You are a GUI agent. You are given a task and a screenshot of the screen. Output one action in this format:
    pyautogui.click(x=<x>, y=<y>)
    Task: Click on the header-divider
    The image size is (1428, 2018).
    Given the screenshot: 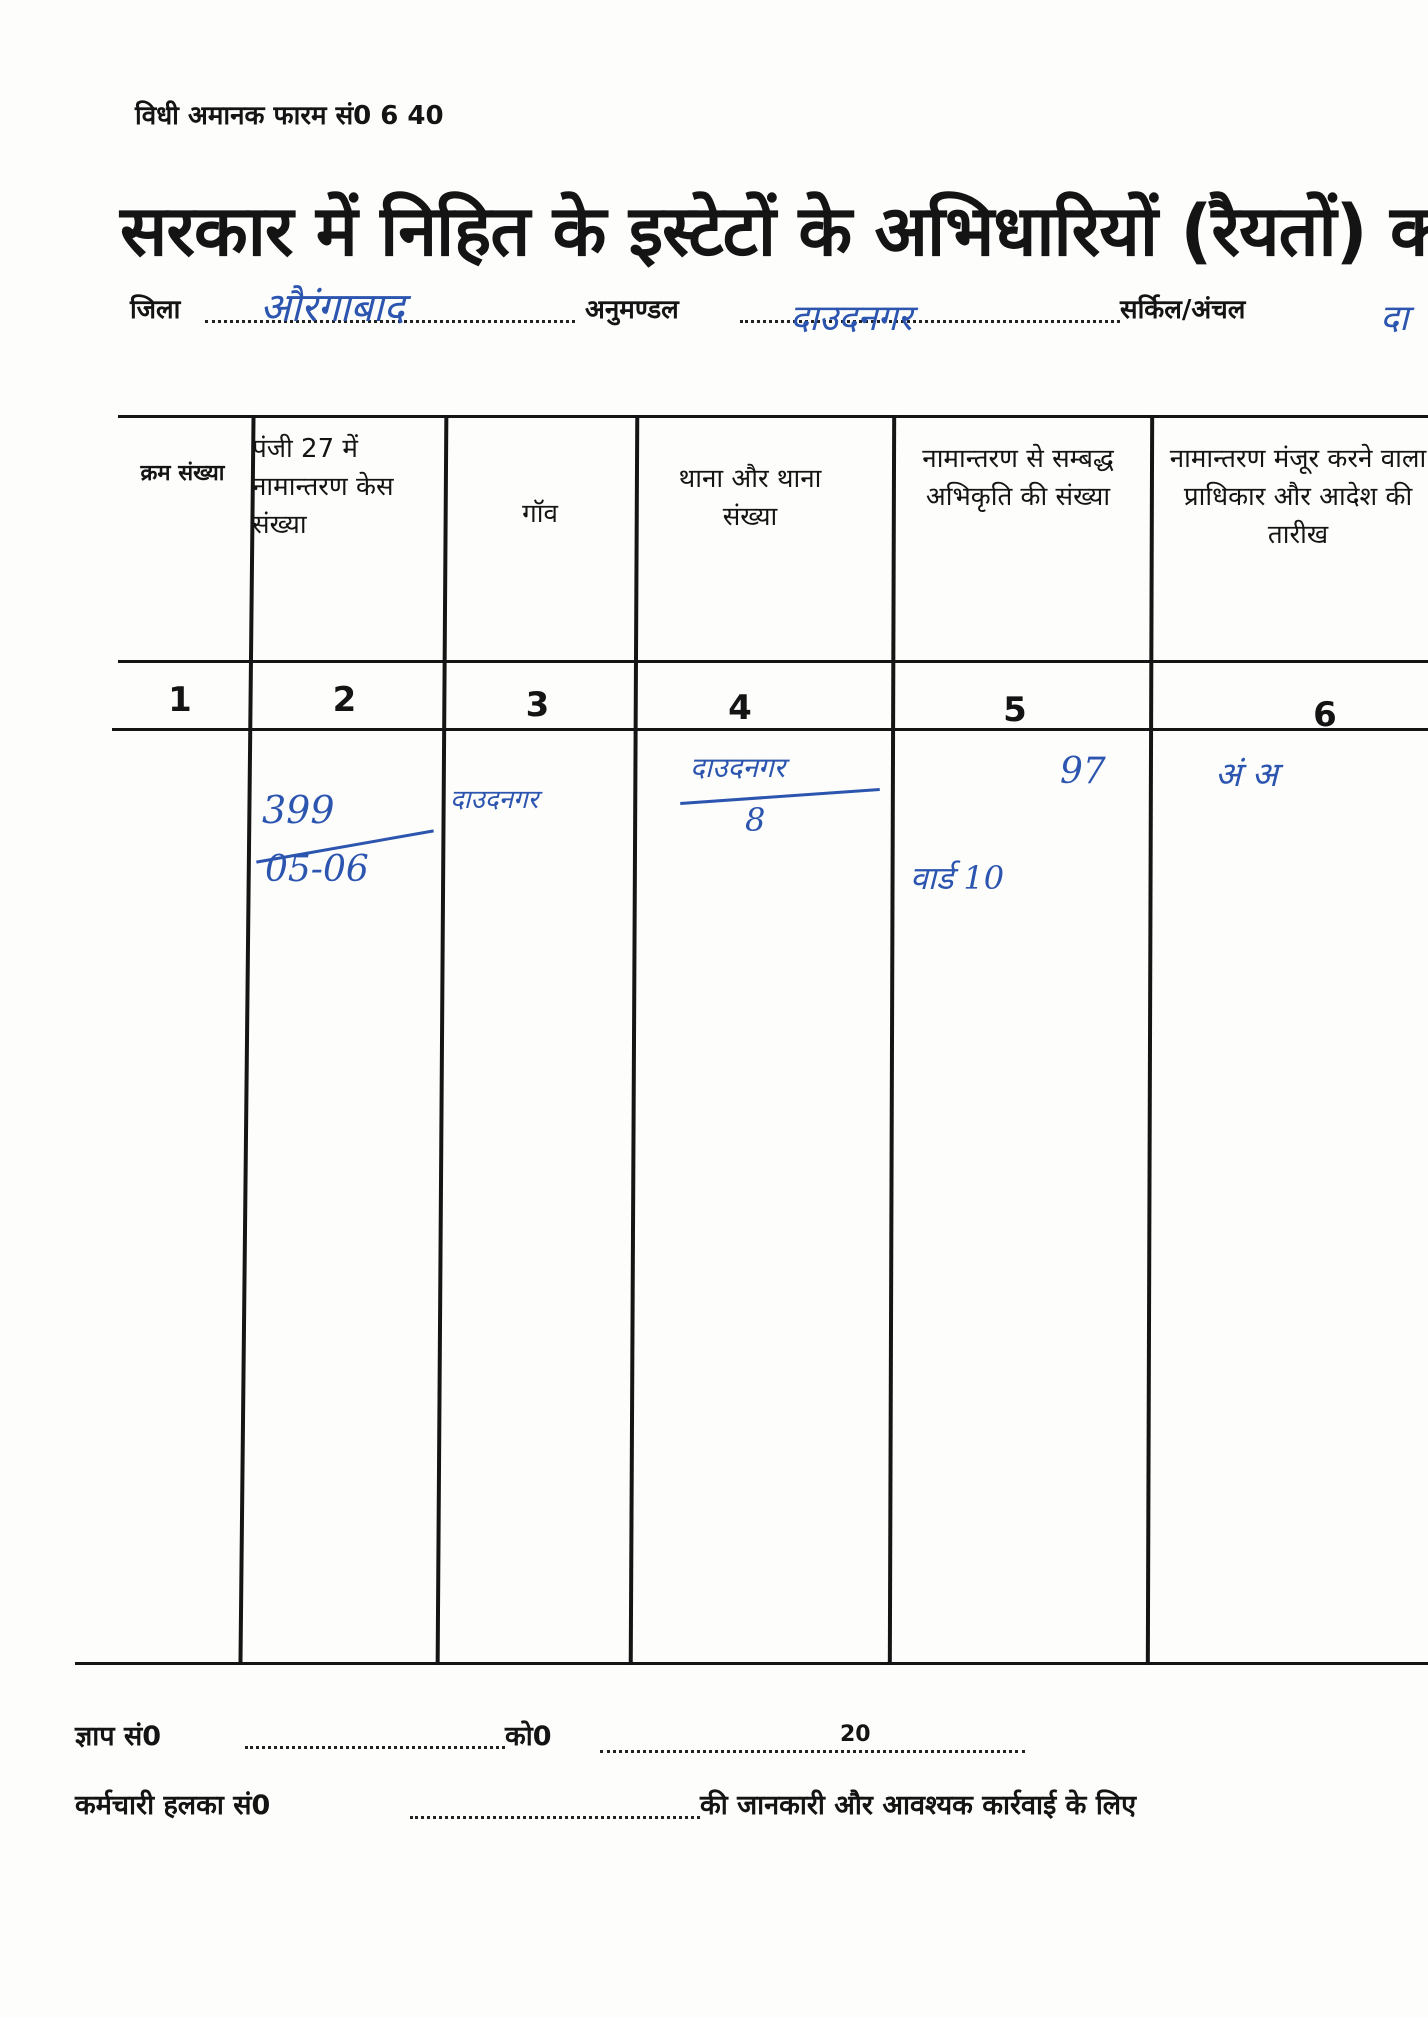 What is the action you would take?
    pyautogui.click(x=773, y=661)
    